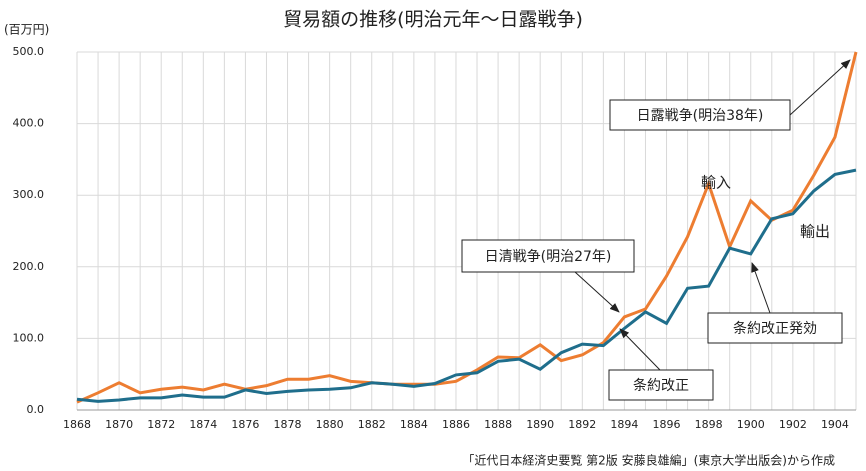 The image size is (866, 471). I want to click on series-label: 輸出, so click(815, 232).